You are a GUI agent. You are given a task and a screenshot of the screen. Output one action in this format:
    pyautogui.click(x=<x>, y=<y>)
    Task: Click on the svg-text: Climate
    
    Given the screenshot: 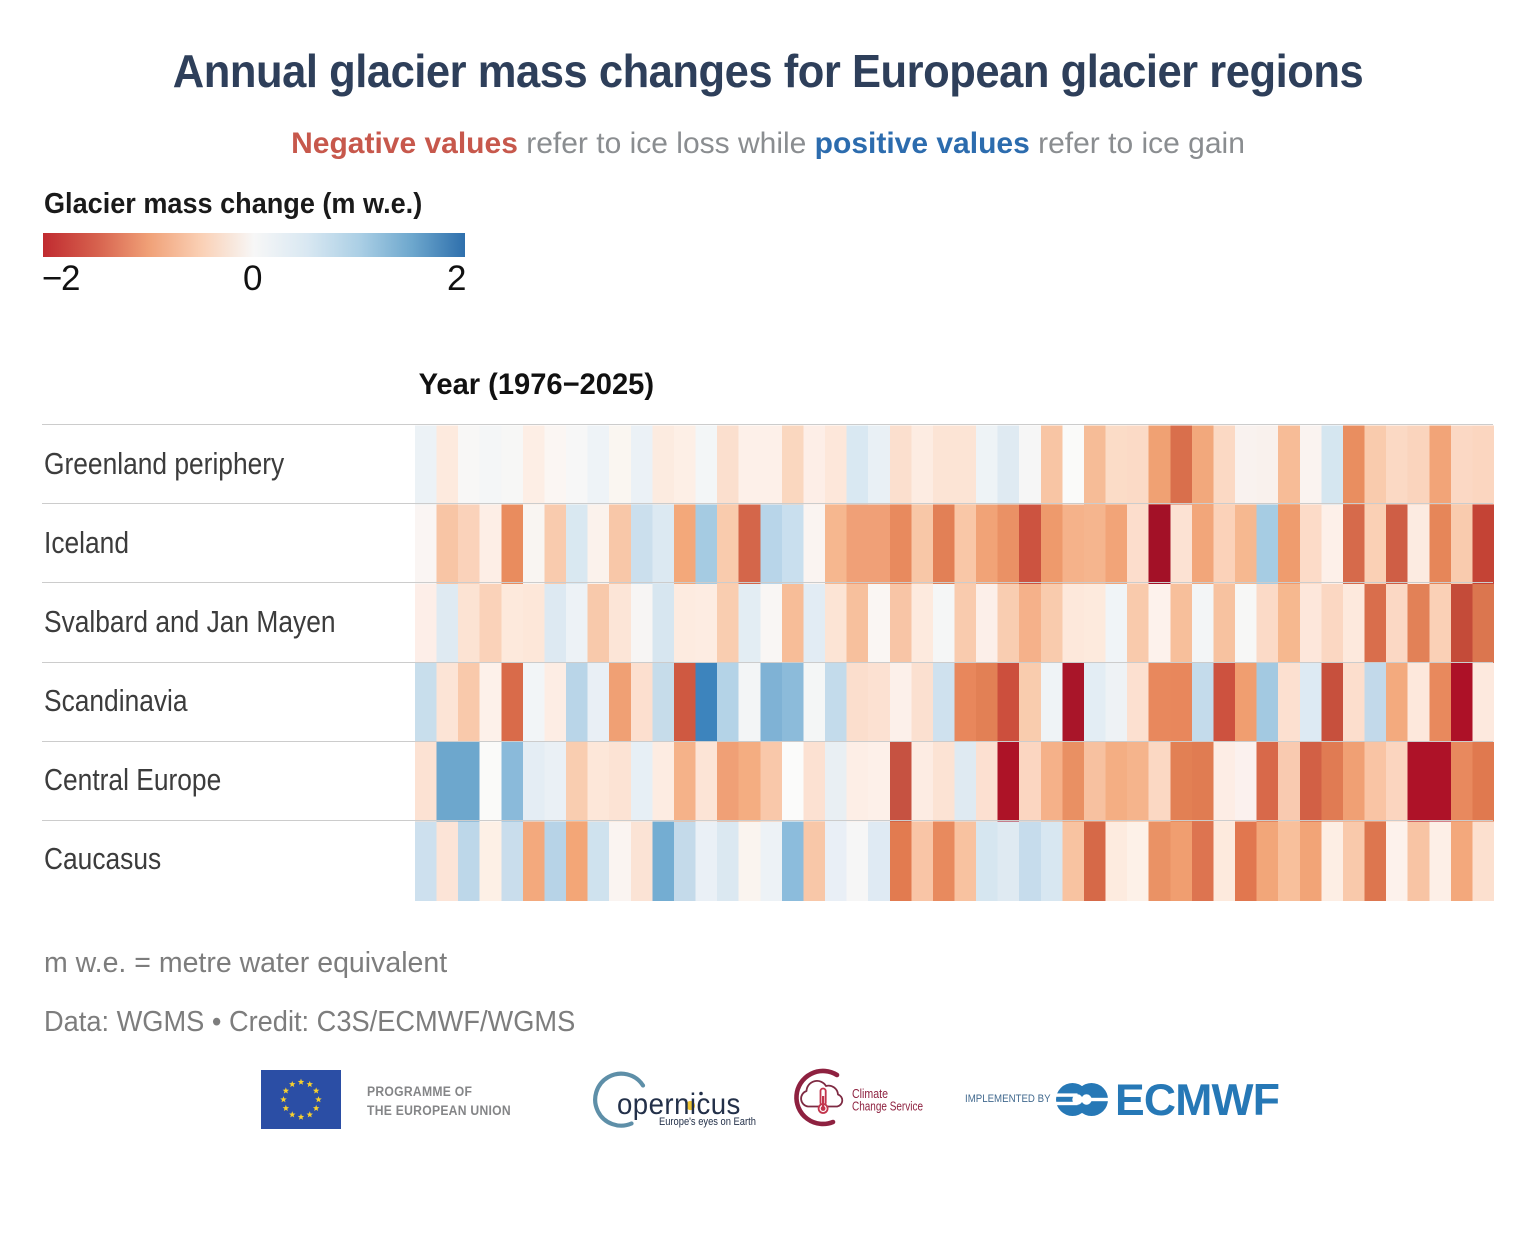 What is the action you would take?
    pyautogui.click(x=870, y=1093)
    